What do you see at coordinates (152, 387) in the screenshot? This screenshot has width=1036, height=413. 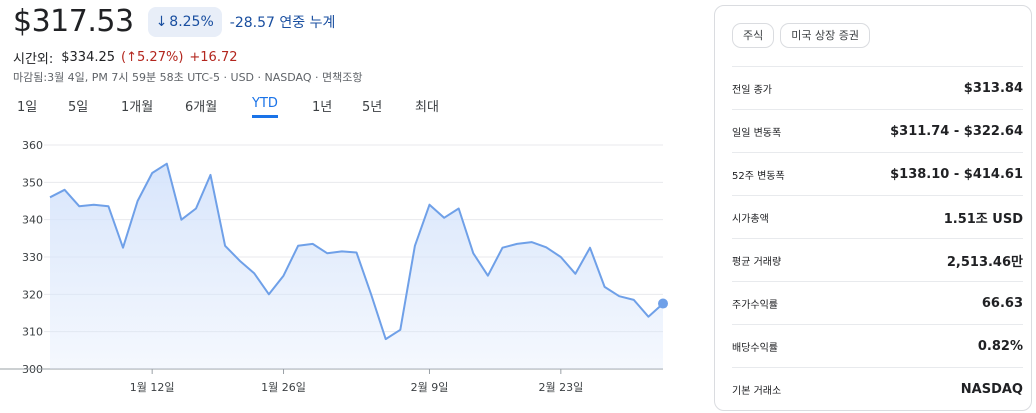 I see `x-tick-label: 1월 12일` at bounding box center [152, 387].